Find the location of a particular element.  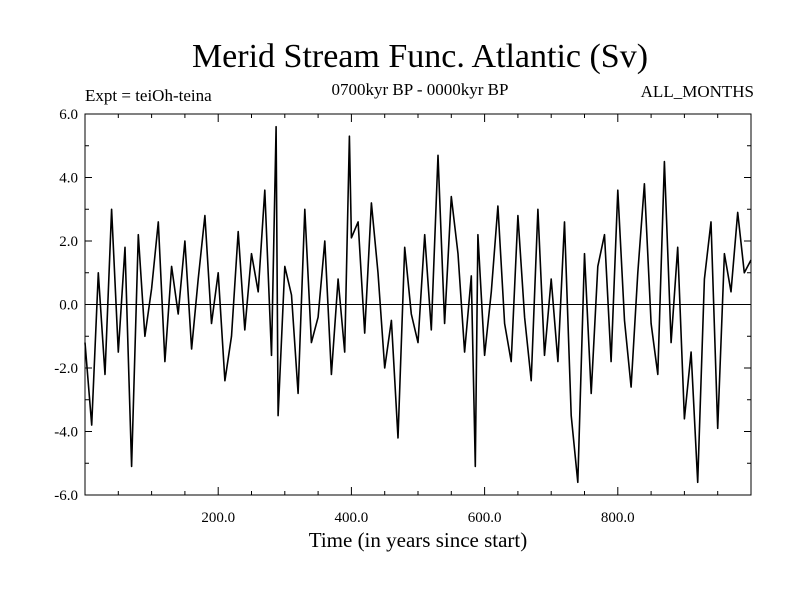

y-tick-label: -4.0 is located at coordinates (66, 433).